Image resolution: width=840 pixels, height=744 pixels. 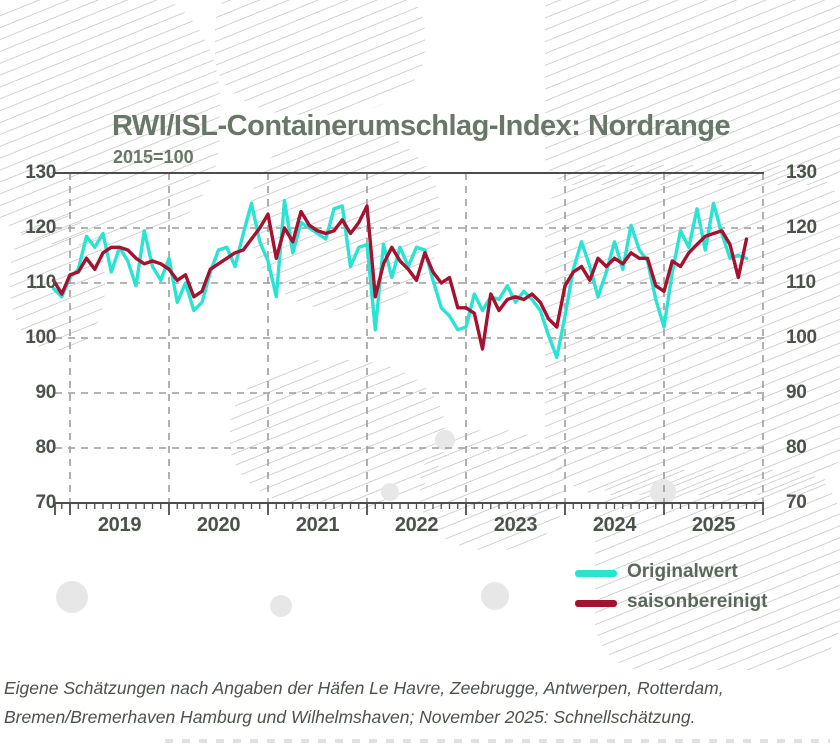 What do you see at coordinates (692, 92) in the screenshot?
I see `map-hatch-scandinavia` at bounding box center [692, 92].